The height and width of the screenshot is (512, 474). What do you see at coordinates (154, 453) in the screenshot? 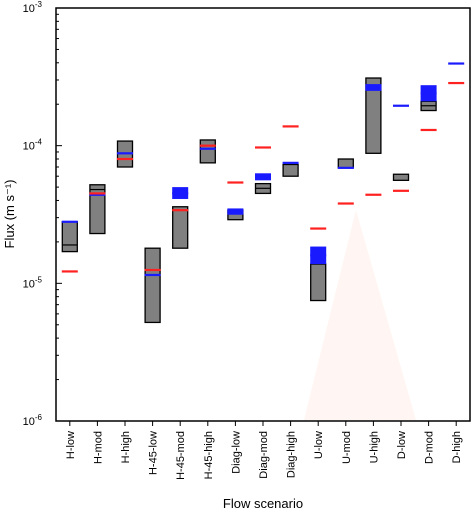
I see `x-tick-label: H-45-low` at bounding box center [154, 453].